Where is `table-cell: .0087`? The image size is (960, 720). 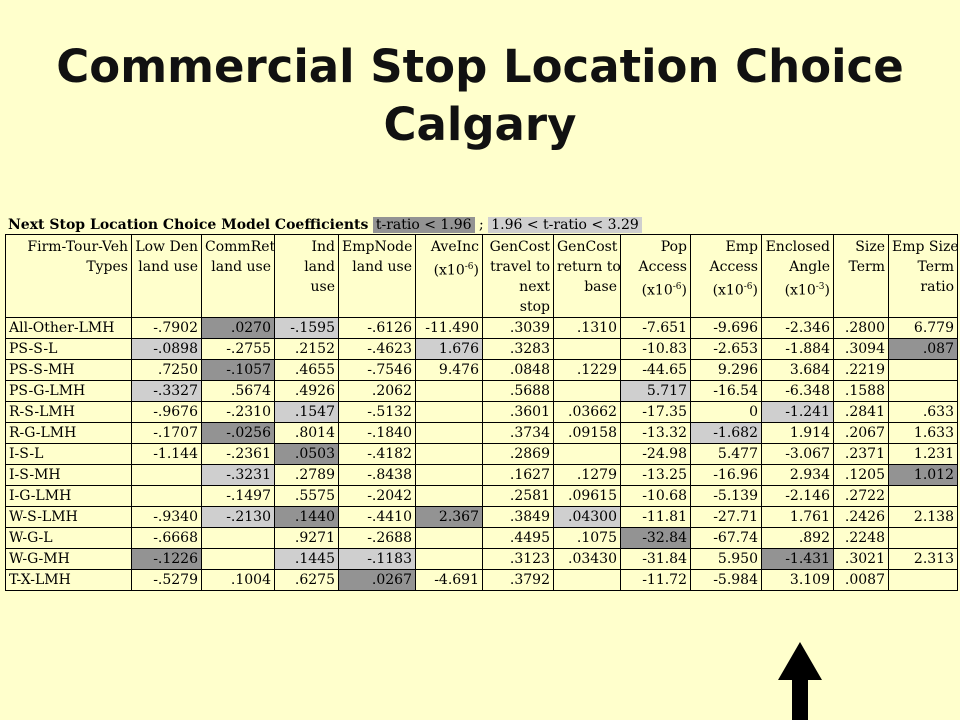
table-cell: .0087 is located at coordinates (861, 580).